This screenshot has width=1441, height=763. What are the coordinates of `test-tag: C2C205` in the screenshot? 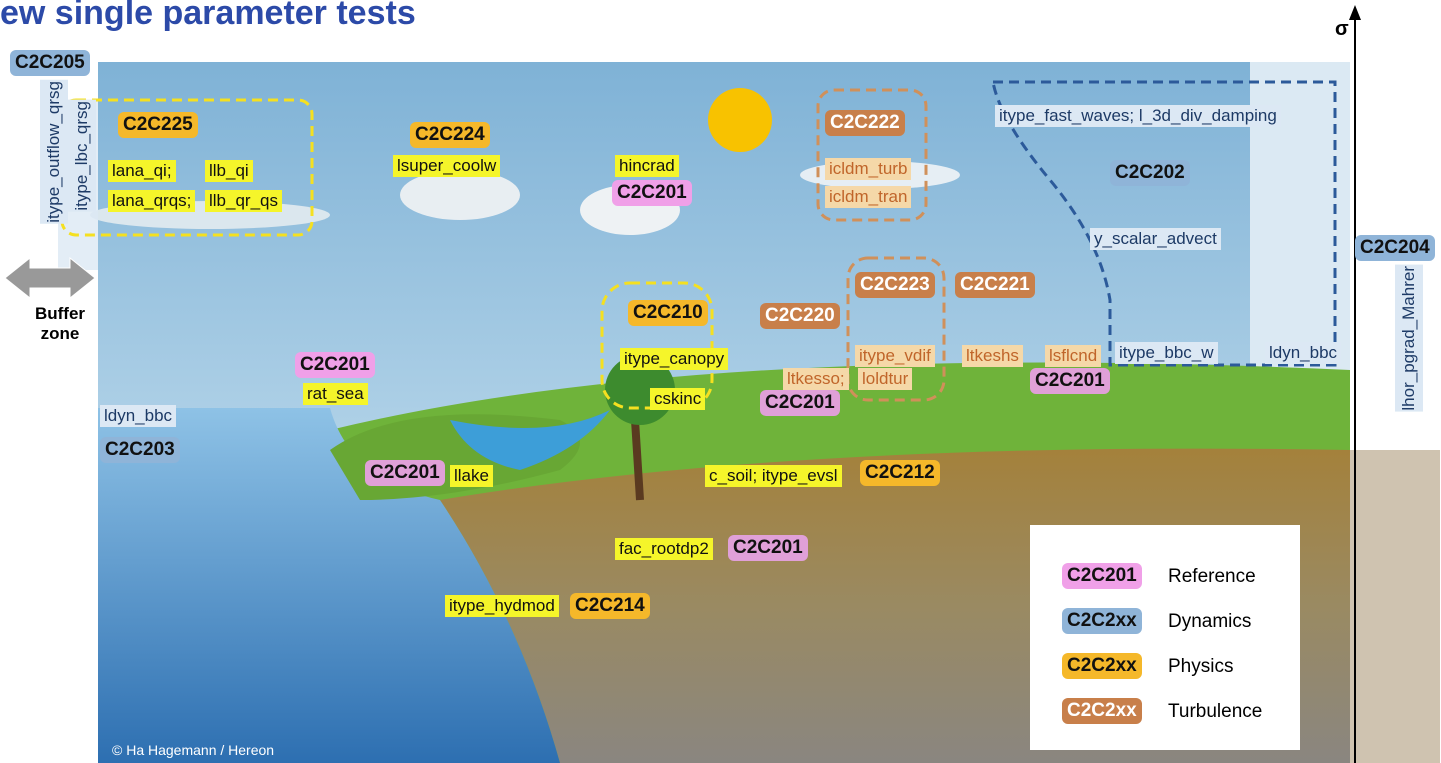 It's located at (50, 63).